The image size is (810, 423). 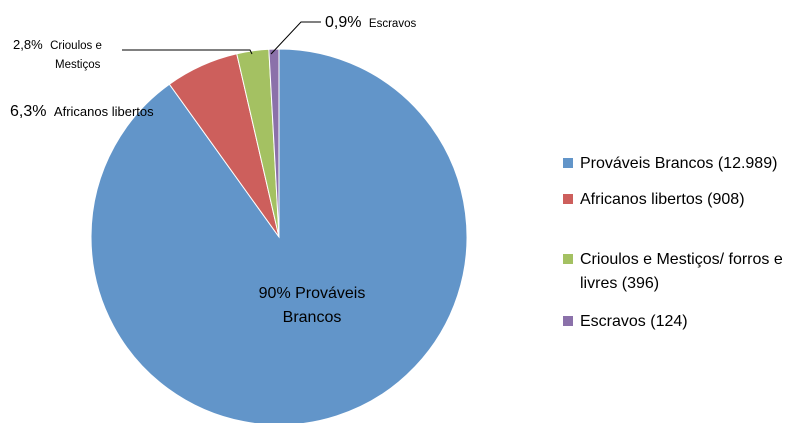 I want to click on label-crioulos-line2: Mestiços, so click(x=78, y=65).